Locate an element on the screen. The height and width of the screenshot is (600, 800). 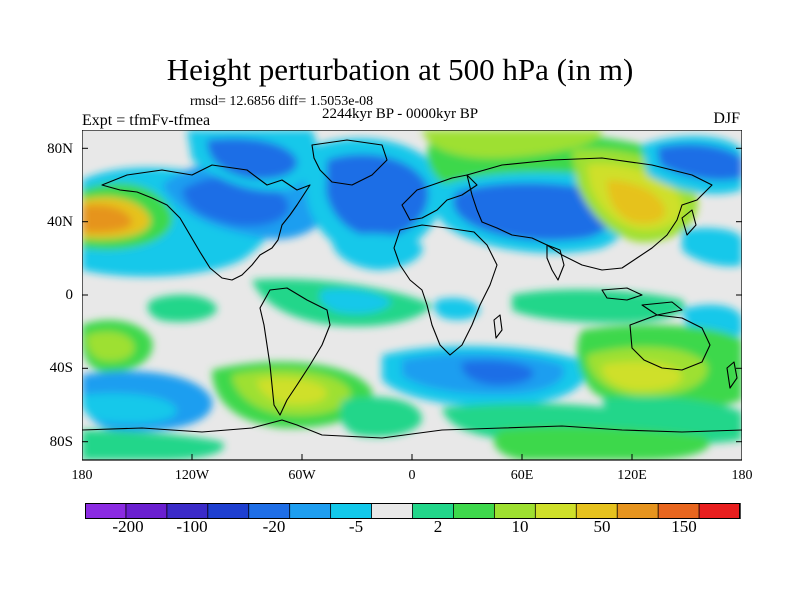
colorbar-label-2: -100 is located at coordinates (192, 526).